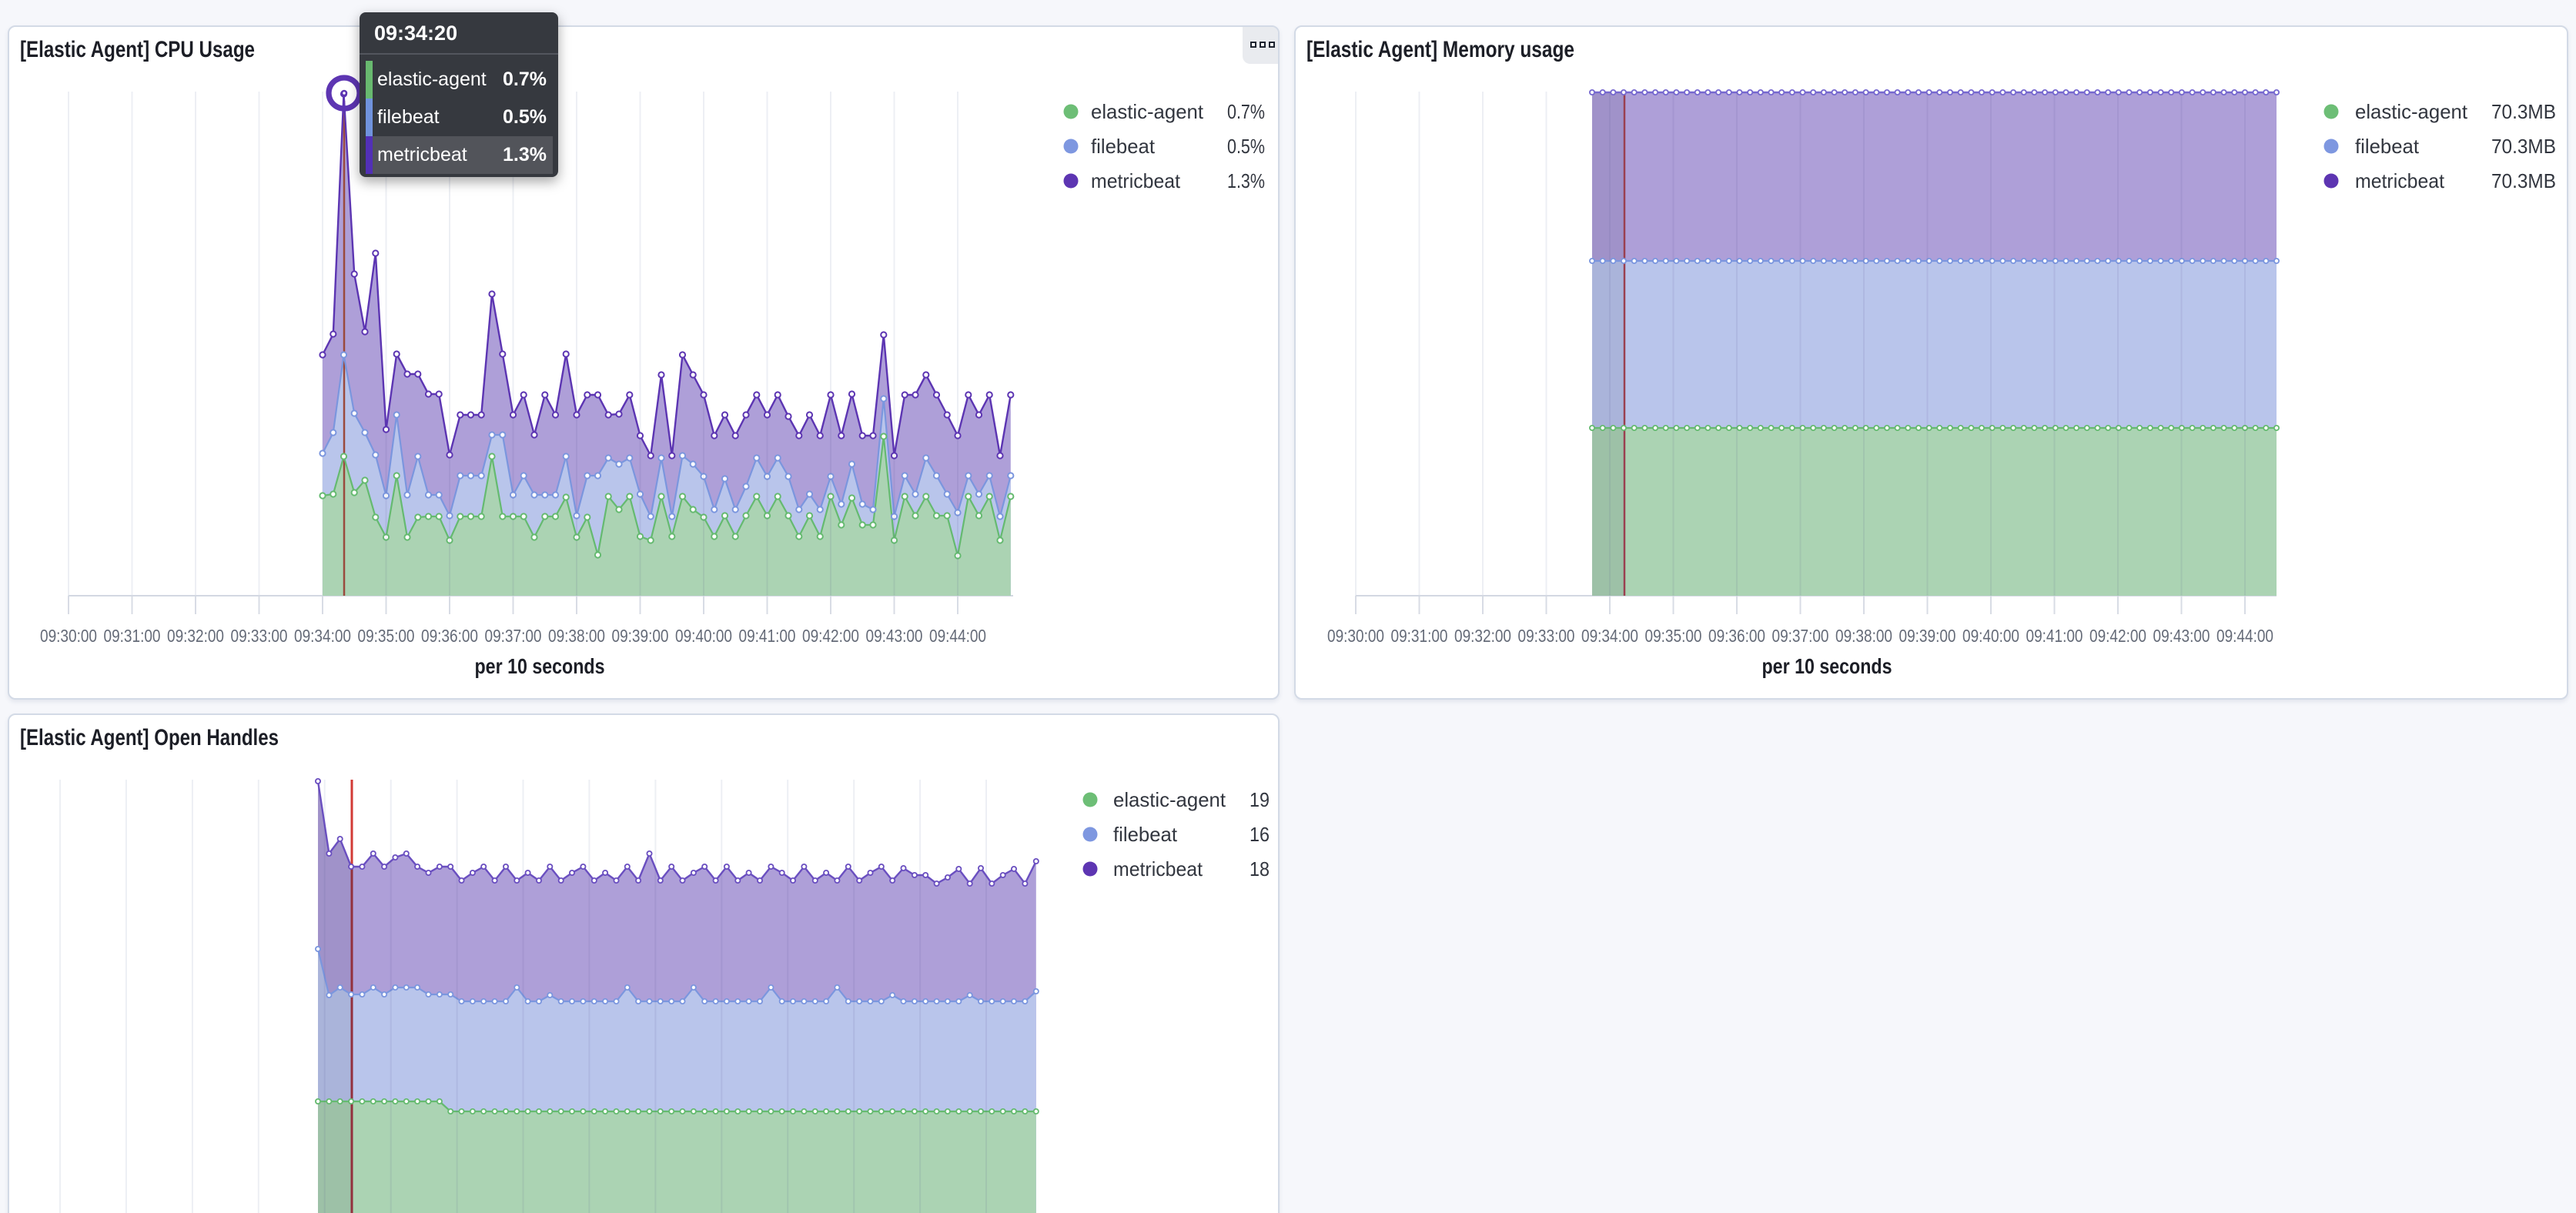 The height and width of the screenshot is (1213, 2576). What do you see at coordinates (1246, 146) in the screenshot?
I see `svg-text: 0.5%` at bounding box center [1246, 146].